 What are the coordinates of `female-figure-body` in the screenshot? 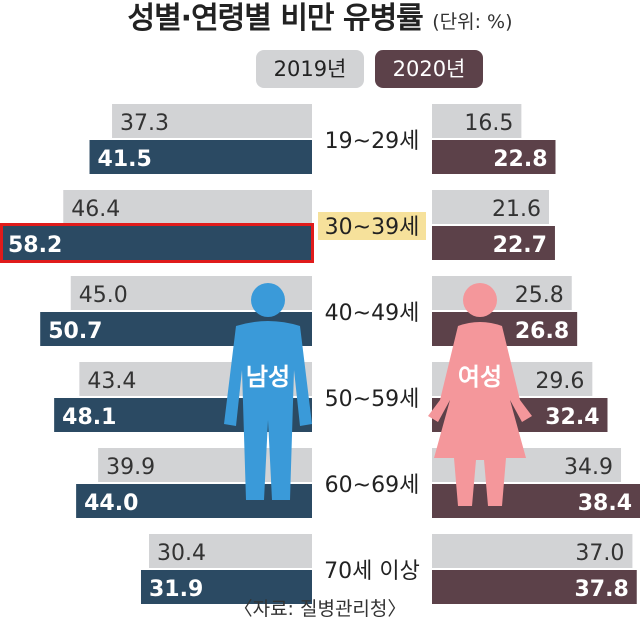 It's located at (480, 414).